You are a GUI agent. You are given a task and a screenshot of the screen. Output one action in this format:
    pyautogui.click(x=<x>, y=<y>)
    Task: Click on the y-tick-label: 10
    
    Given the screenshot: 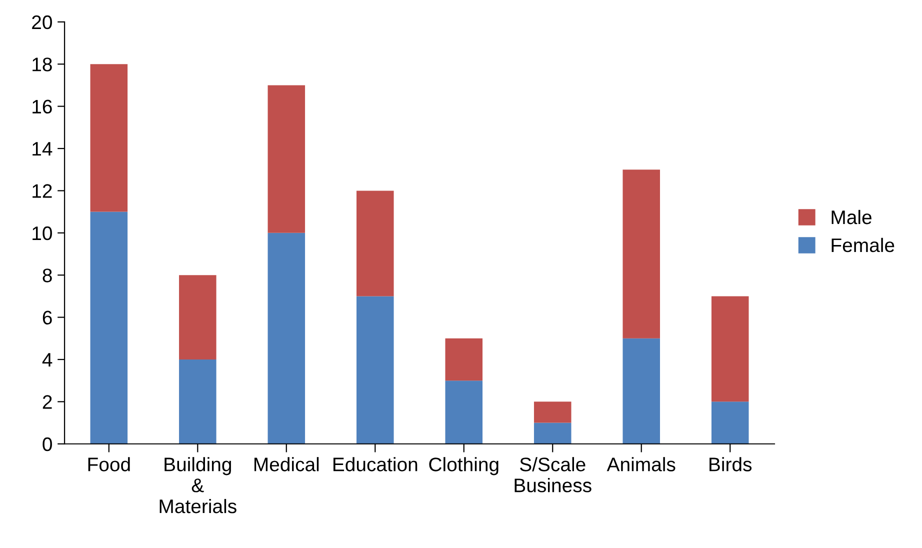 What is the action you would take?
    pyautogui.click(x=42, y=233)
    